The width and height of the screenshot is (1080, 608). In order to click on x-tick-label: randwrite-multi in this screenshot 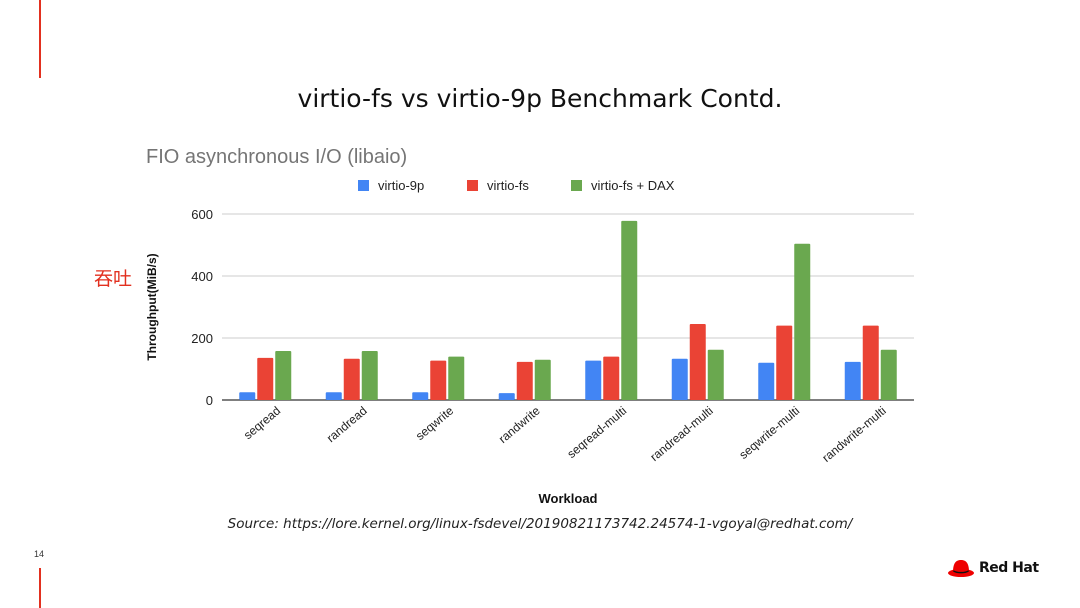, I will do `click(853, 434)`.